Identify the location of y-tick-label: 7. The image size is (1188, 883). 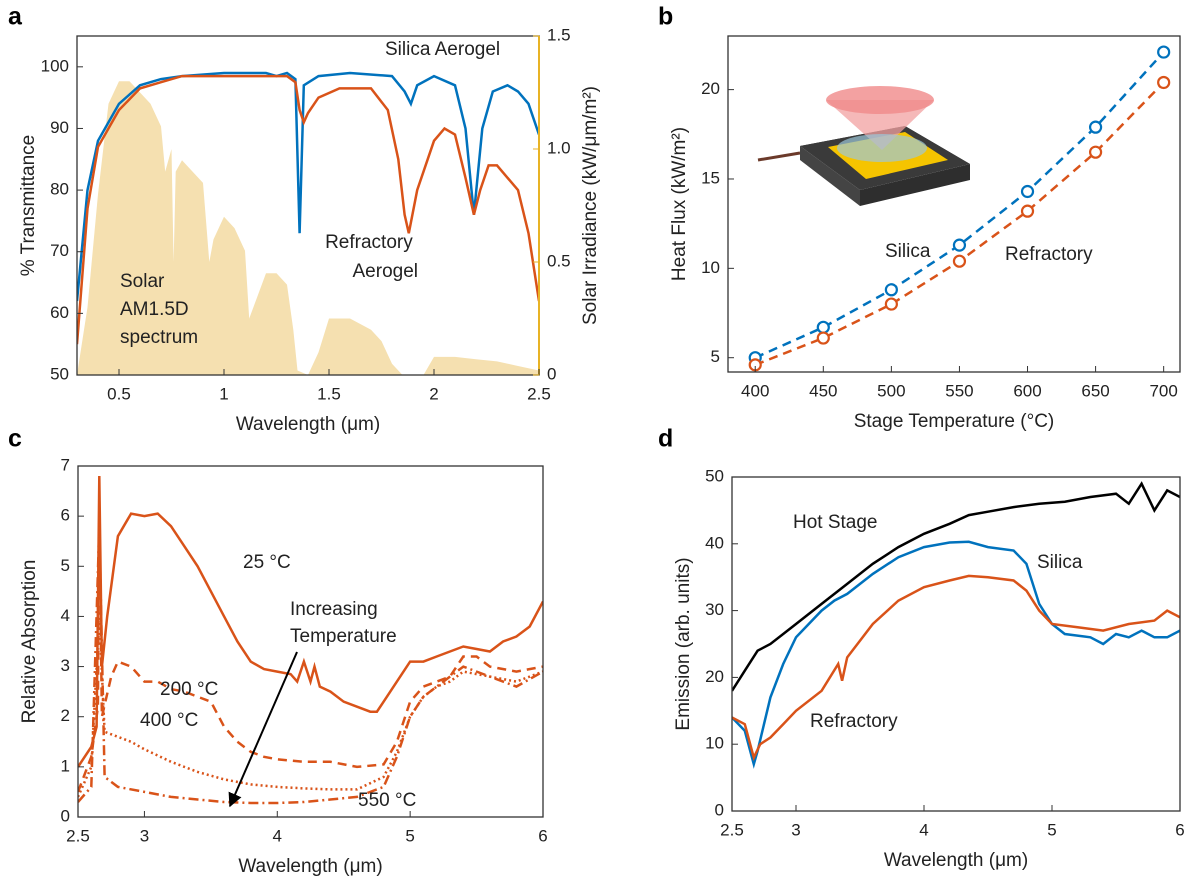
(65, 464).